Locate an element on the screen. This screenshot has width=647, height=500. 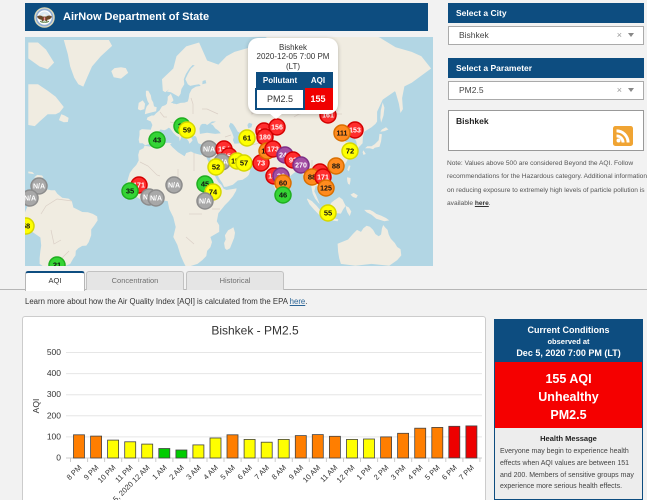
svg-text: 300 is located at coordinates (54, 394).